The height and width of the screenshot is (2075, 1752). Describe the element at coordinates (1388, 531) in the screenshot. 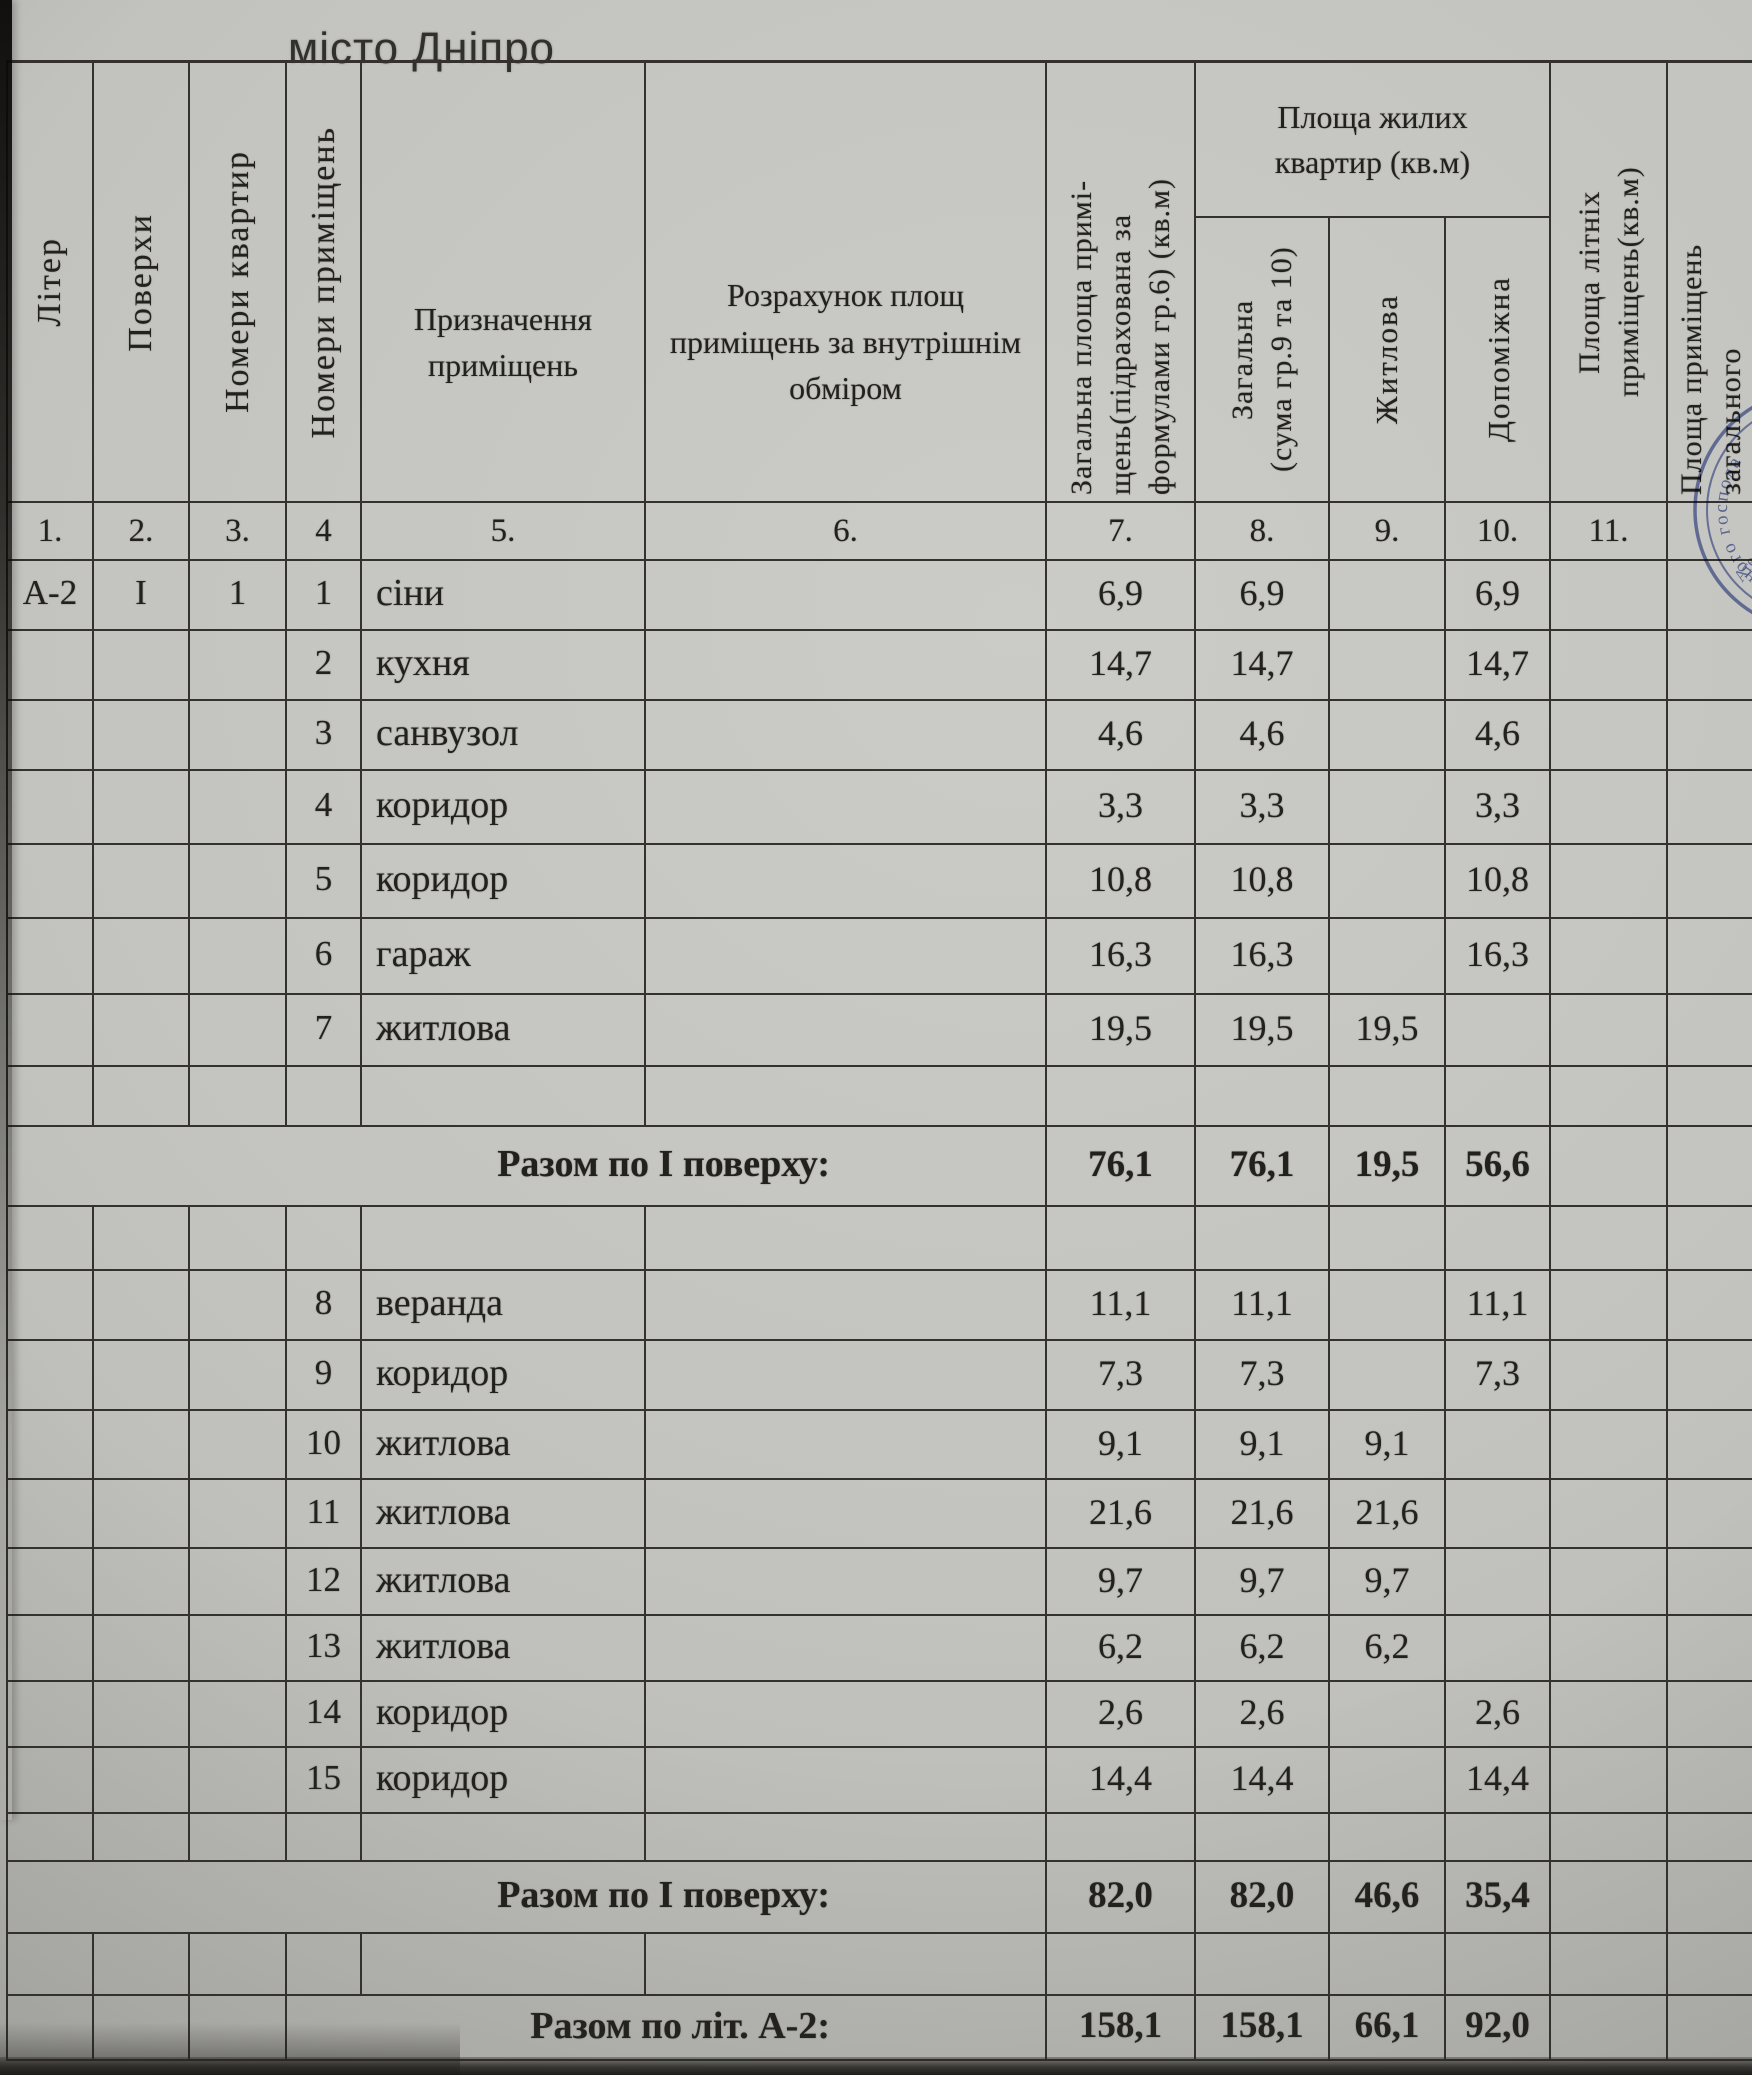

I see `column-number: 9.` at that location.